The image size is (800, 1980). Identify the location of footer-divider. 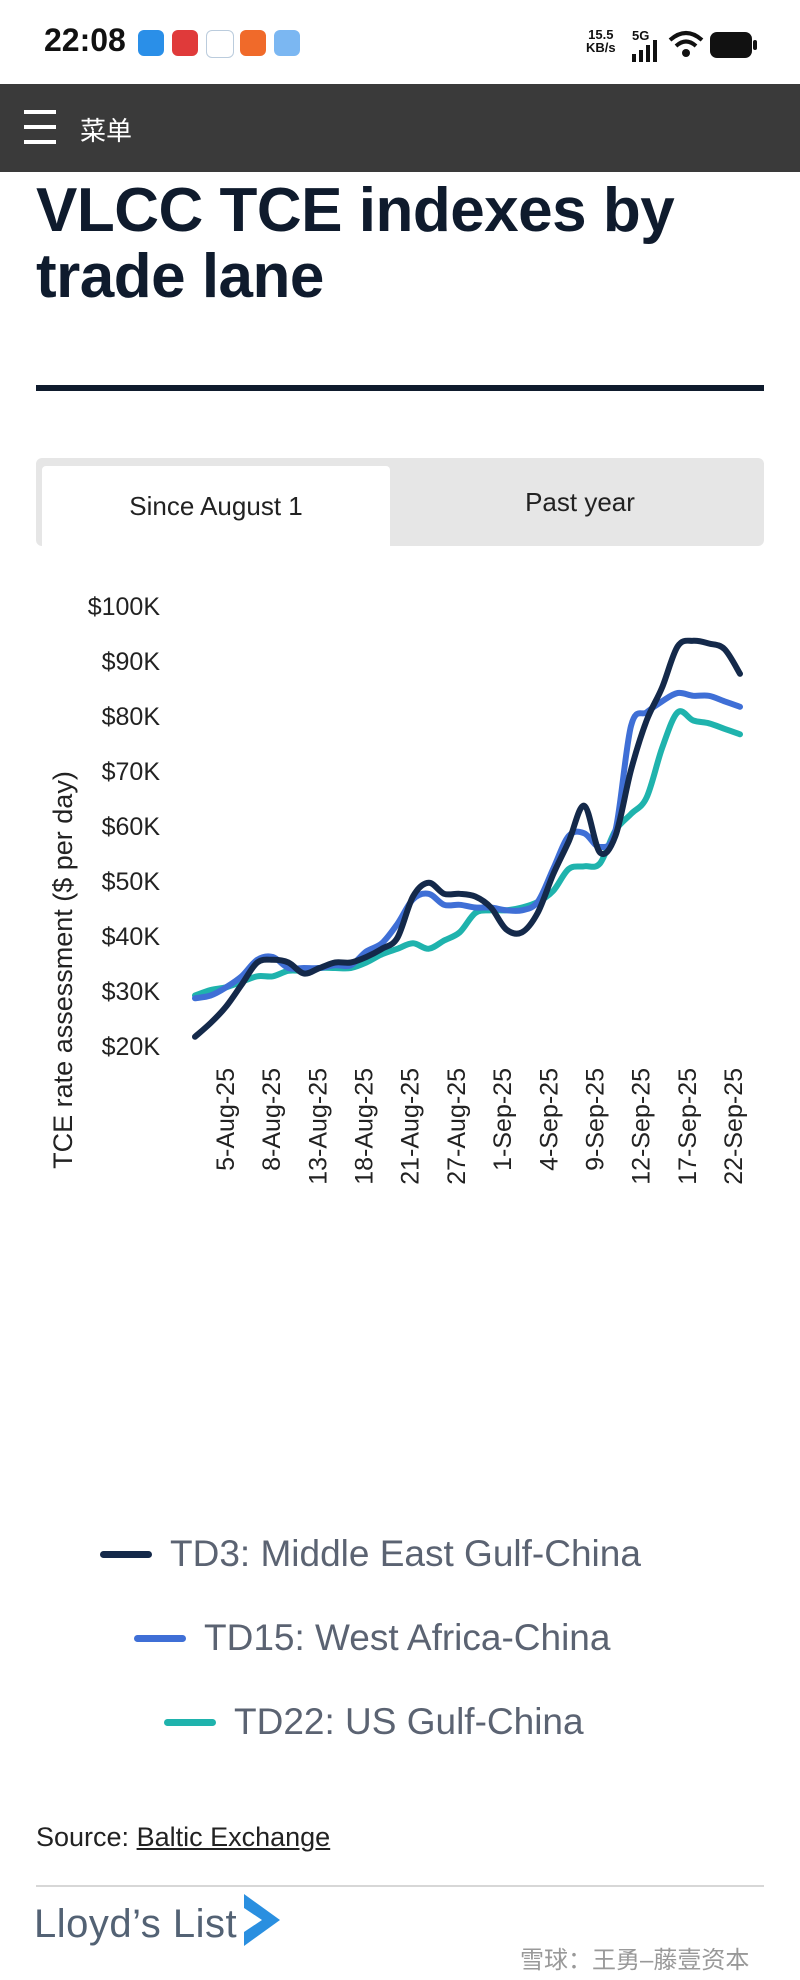
(400, 1886).